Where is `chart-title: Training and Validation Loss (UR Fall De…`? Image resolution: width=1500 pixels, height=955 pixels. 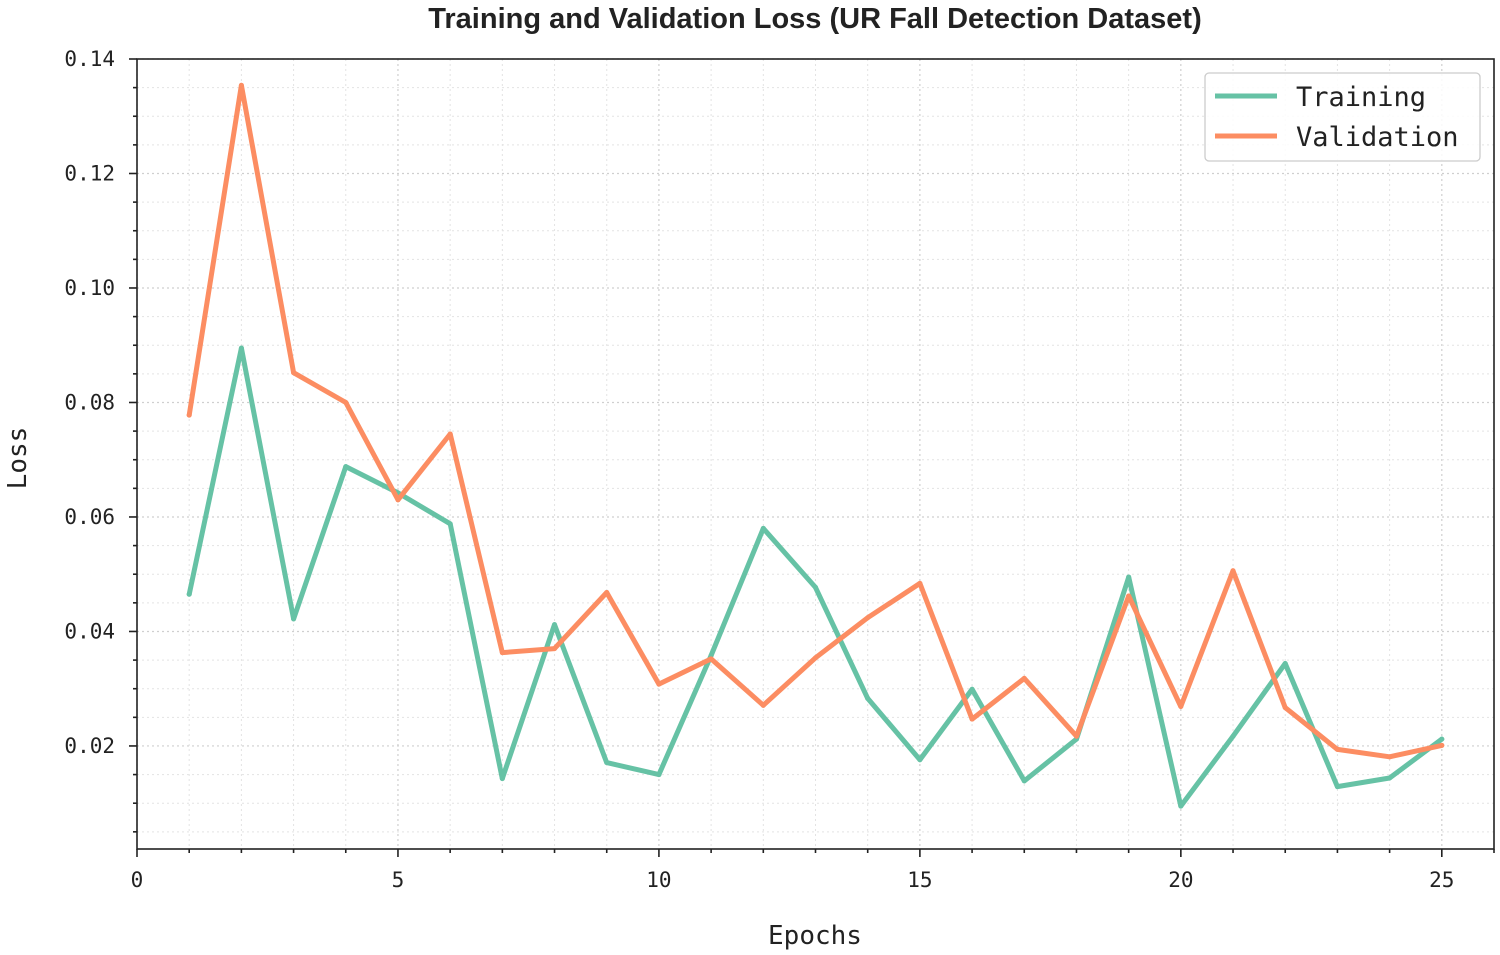
chart-title: Training and Validation Loss (UR Fall De… is located at coordinates (814, 19).